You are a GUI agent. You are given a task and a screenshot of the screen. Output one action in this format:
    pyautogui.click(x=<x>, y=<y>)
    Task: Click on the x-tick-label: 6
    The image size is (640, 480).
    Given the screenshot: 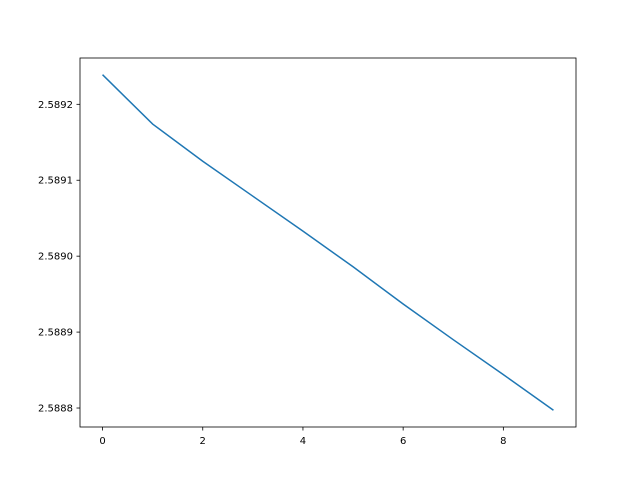 What is the action you would take?
    pyautogui.click(x=403, y=441)
    